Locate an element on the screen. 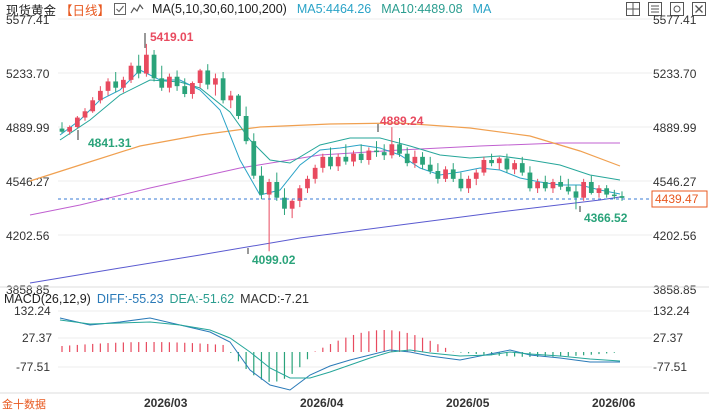 This screenshot has width=709, height=414. low-left-annotation: 4841.31 is located at coordinates (110, 143).